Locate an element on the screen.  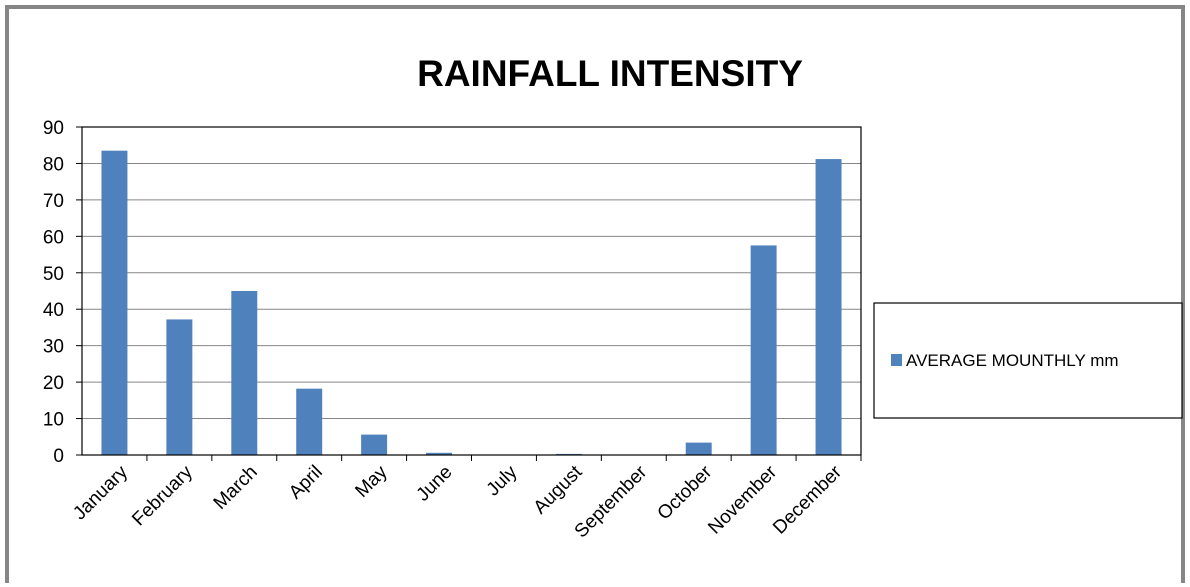
y-tick-label: 20 is located at coordinates (53, 383).